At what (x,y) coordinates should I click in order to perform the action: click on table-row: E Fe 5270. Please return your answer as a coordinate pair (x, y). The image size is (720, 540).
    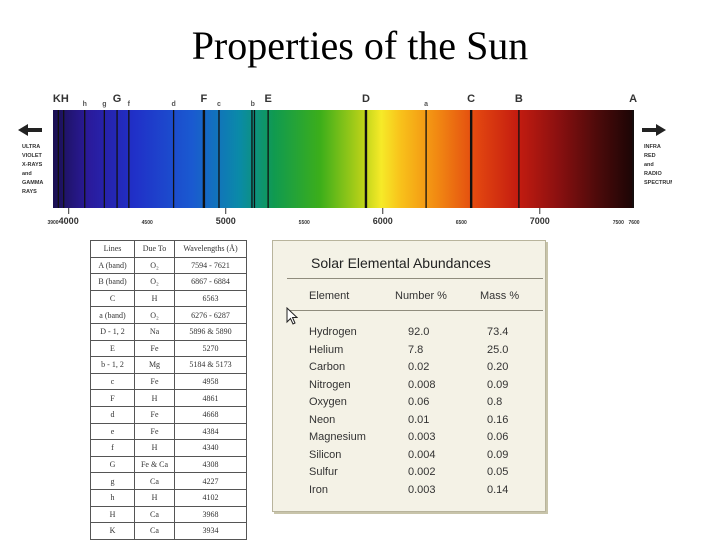
    Looking at the image, I should click on (168, 348).